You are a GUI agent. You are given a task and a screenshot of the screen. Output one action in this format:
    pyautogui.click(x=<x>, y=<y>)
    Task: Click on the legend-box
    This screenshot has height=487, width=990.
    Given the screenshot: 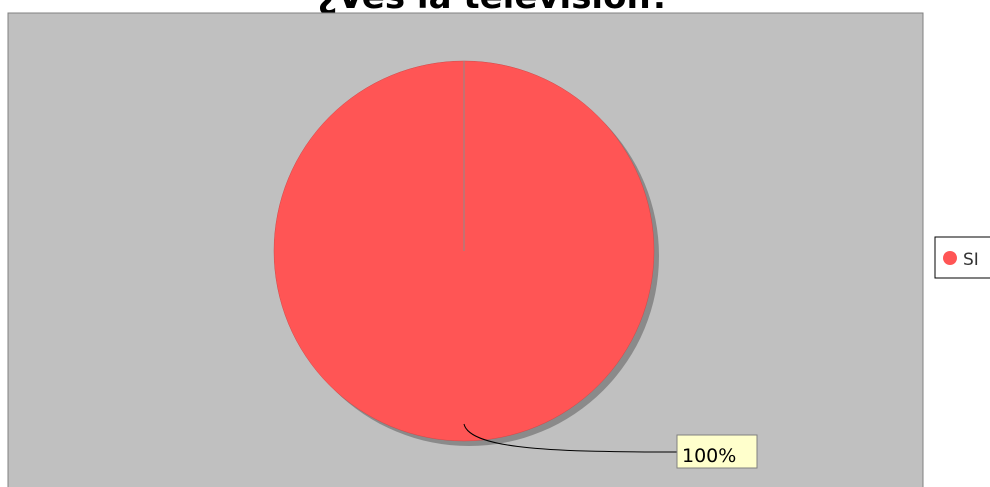 What is the action you would take?
    pyautogui.click(x=962, y=257)
    